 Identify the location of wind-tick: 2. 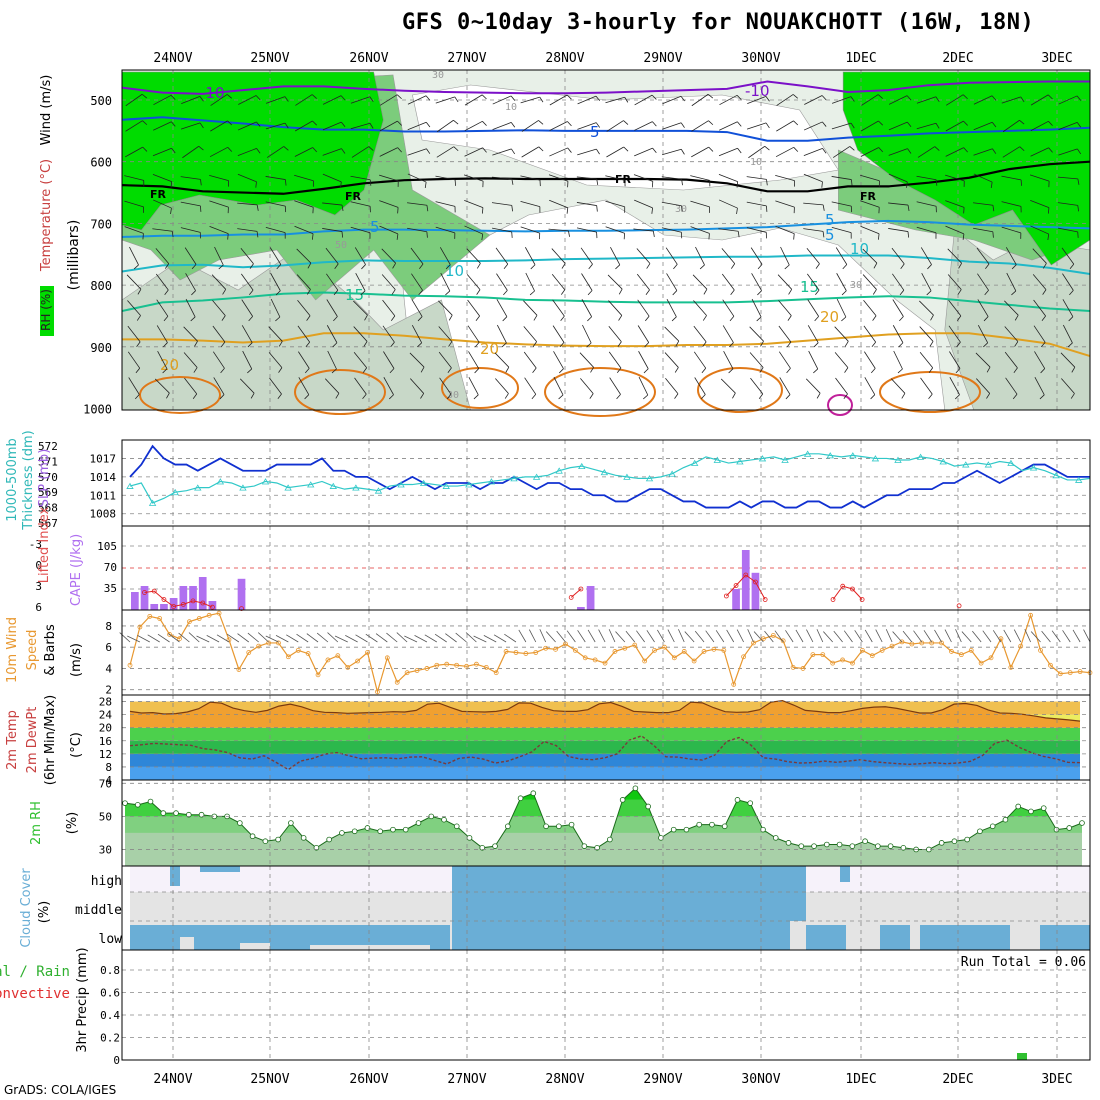
(108, 690).